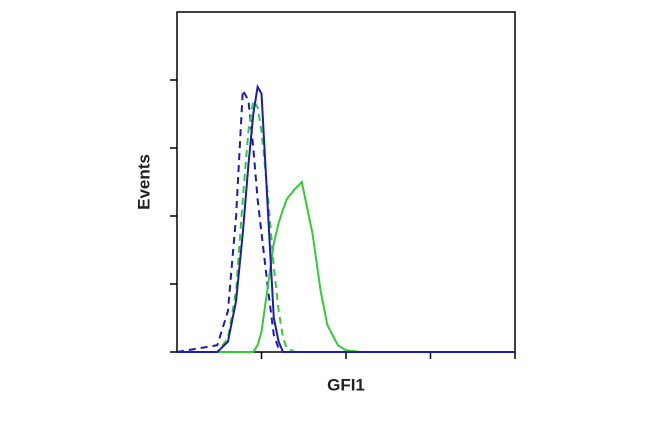 This screenshot has width=650, height=438. I want to click on x-axis-label: GFI1, so click(346, 384).